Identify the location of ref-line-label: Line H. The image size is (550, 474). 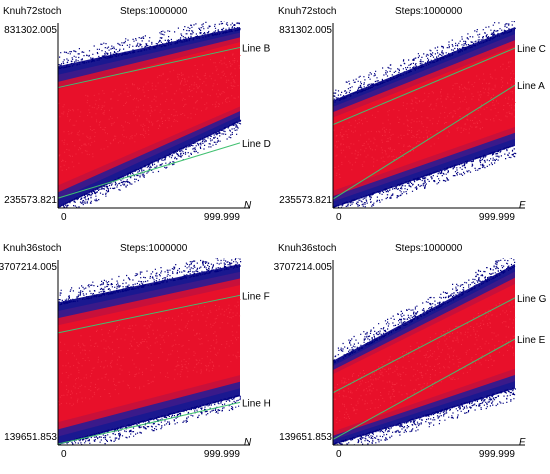
(256, 403).